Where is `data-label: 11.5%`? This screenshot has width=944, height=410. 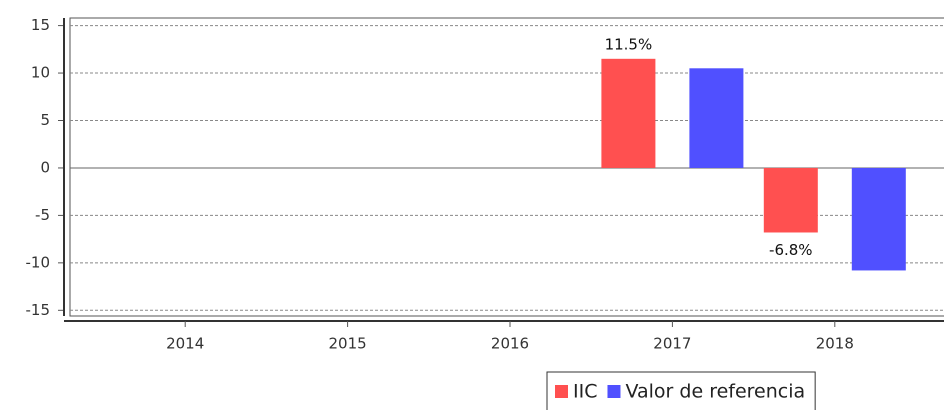
data-label: 11.5% is located at coordinates (629, 44).